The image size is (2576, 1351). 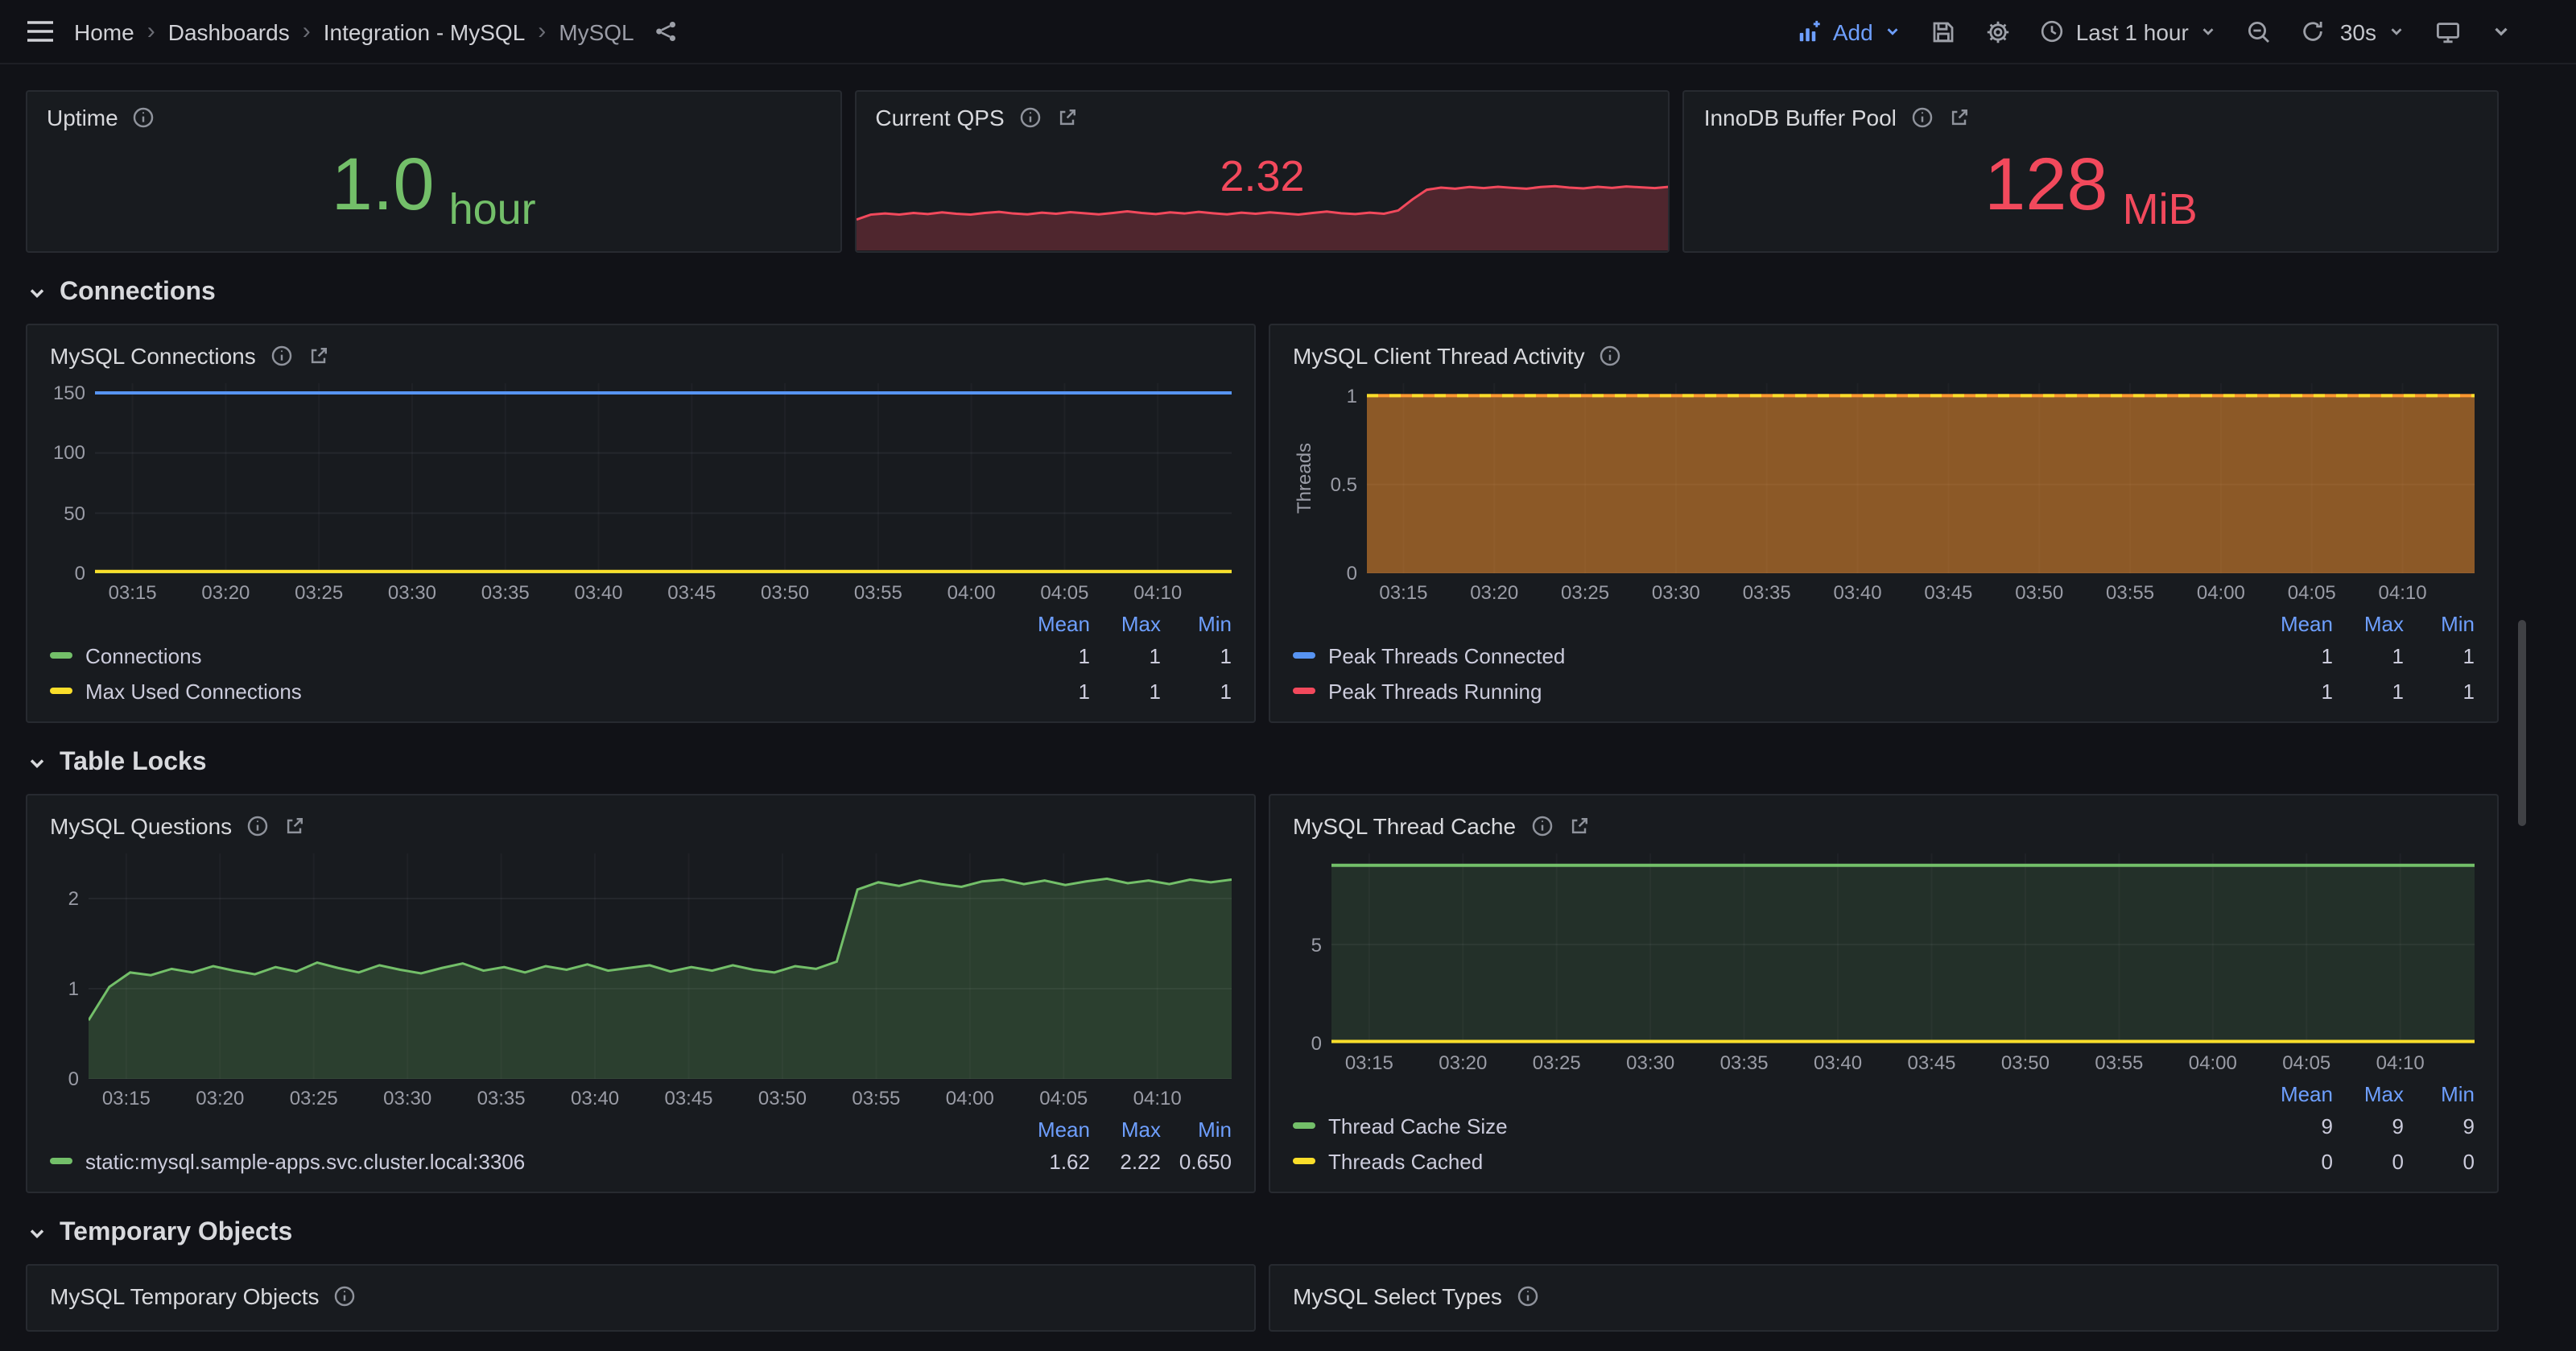 What do you see at coordinates (424, 31) in the screenshot?
I see `breadcrumb-integration-mysql: Integration - MySQL` at bounding box center [424, 31].